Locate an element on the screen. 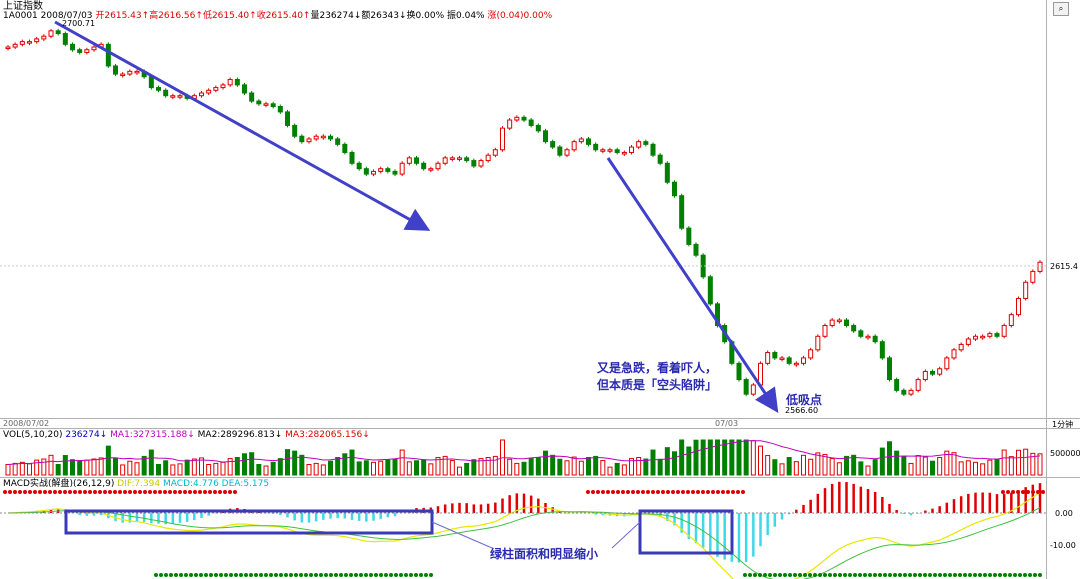  price-panel-bottom is located at coordinates (540, 418).